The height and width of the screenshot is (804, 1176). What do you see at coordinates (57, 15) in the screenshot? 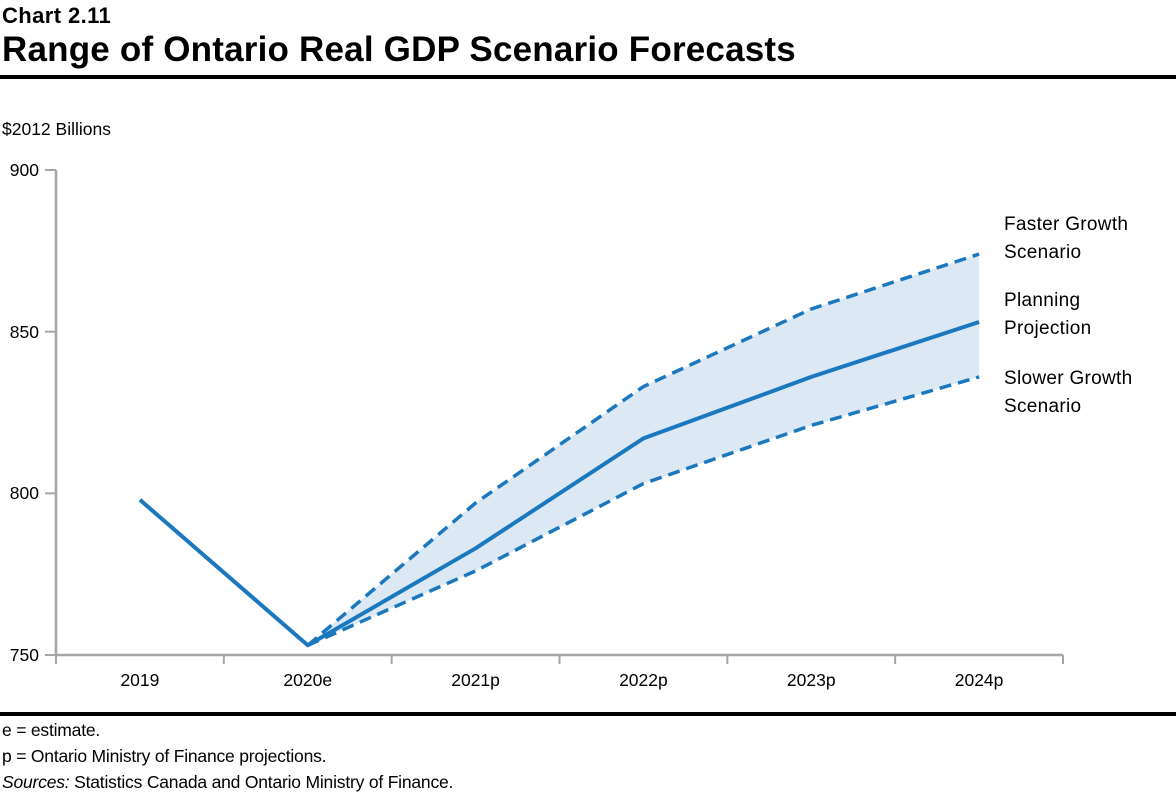
I see `chart-number: Chart 2.11` at bounding box center [57, 15].